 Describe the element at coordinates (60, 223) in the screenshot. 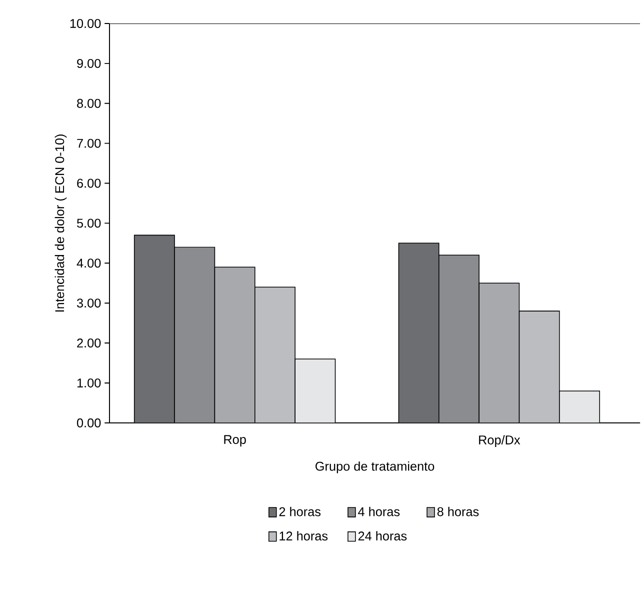

I see `y-axis-title: Intencidad de dolor ( ECN 0-10)` at that location.